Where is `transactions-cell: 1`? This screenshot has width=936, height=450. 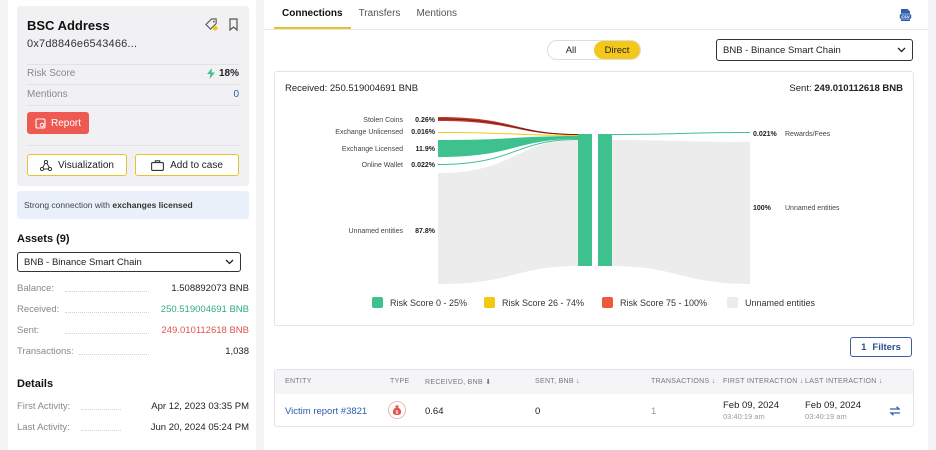
transactions-cell: 1 is located at coordinates (654, 411).